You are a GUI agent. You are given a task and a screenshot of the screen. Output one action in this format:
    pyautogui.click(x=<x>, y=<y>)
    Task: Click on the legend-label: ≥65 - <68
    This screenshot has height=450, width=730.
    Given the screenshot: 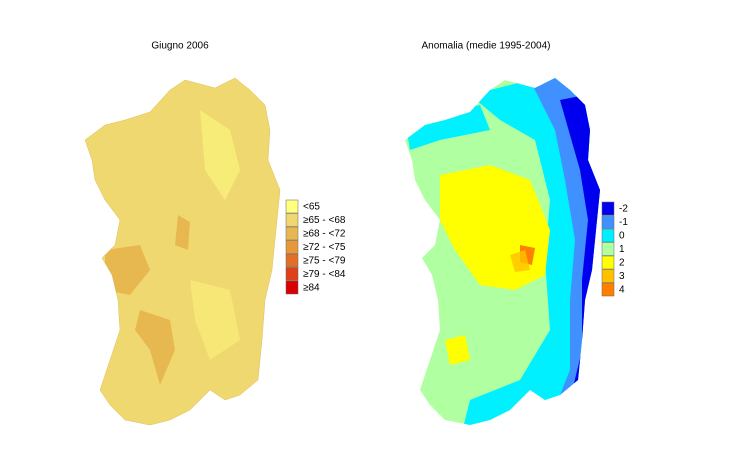 What is the action you would take?
    pyautogui.click(x=324, y=220)
    